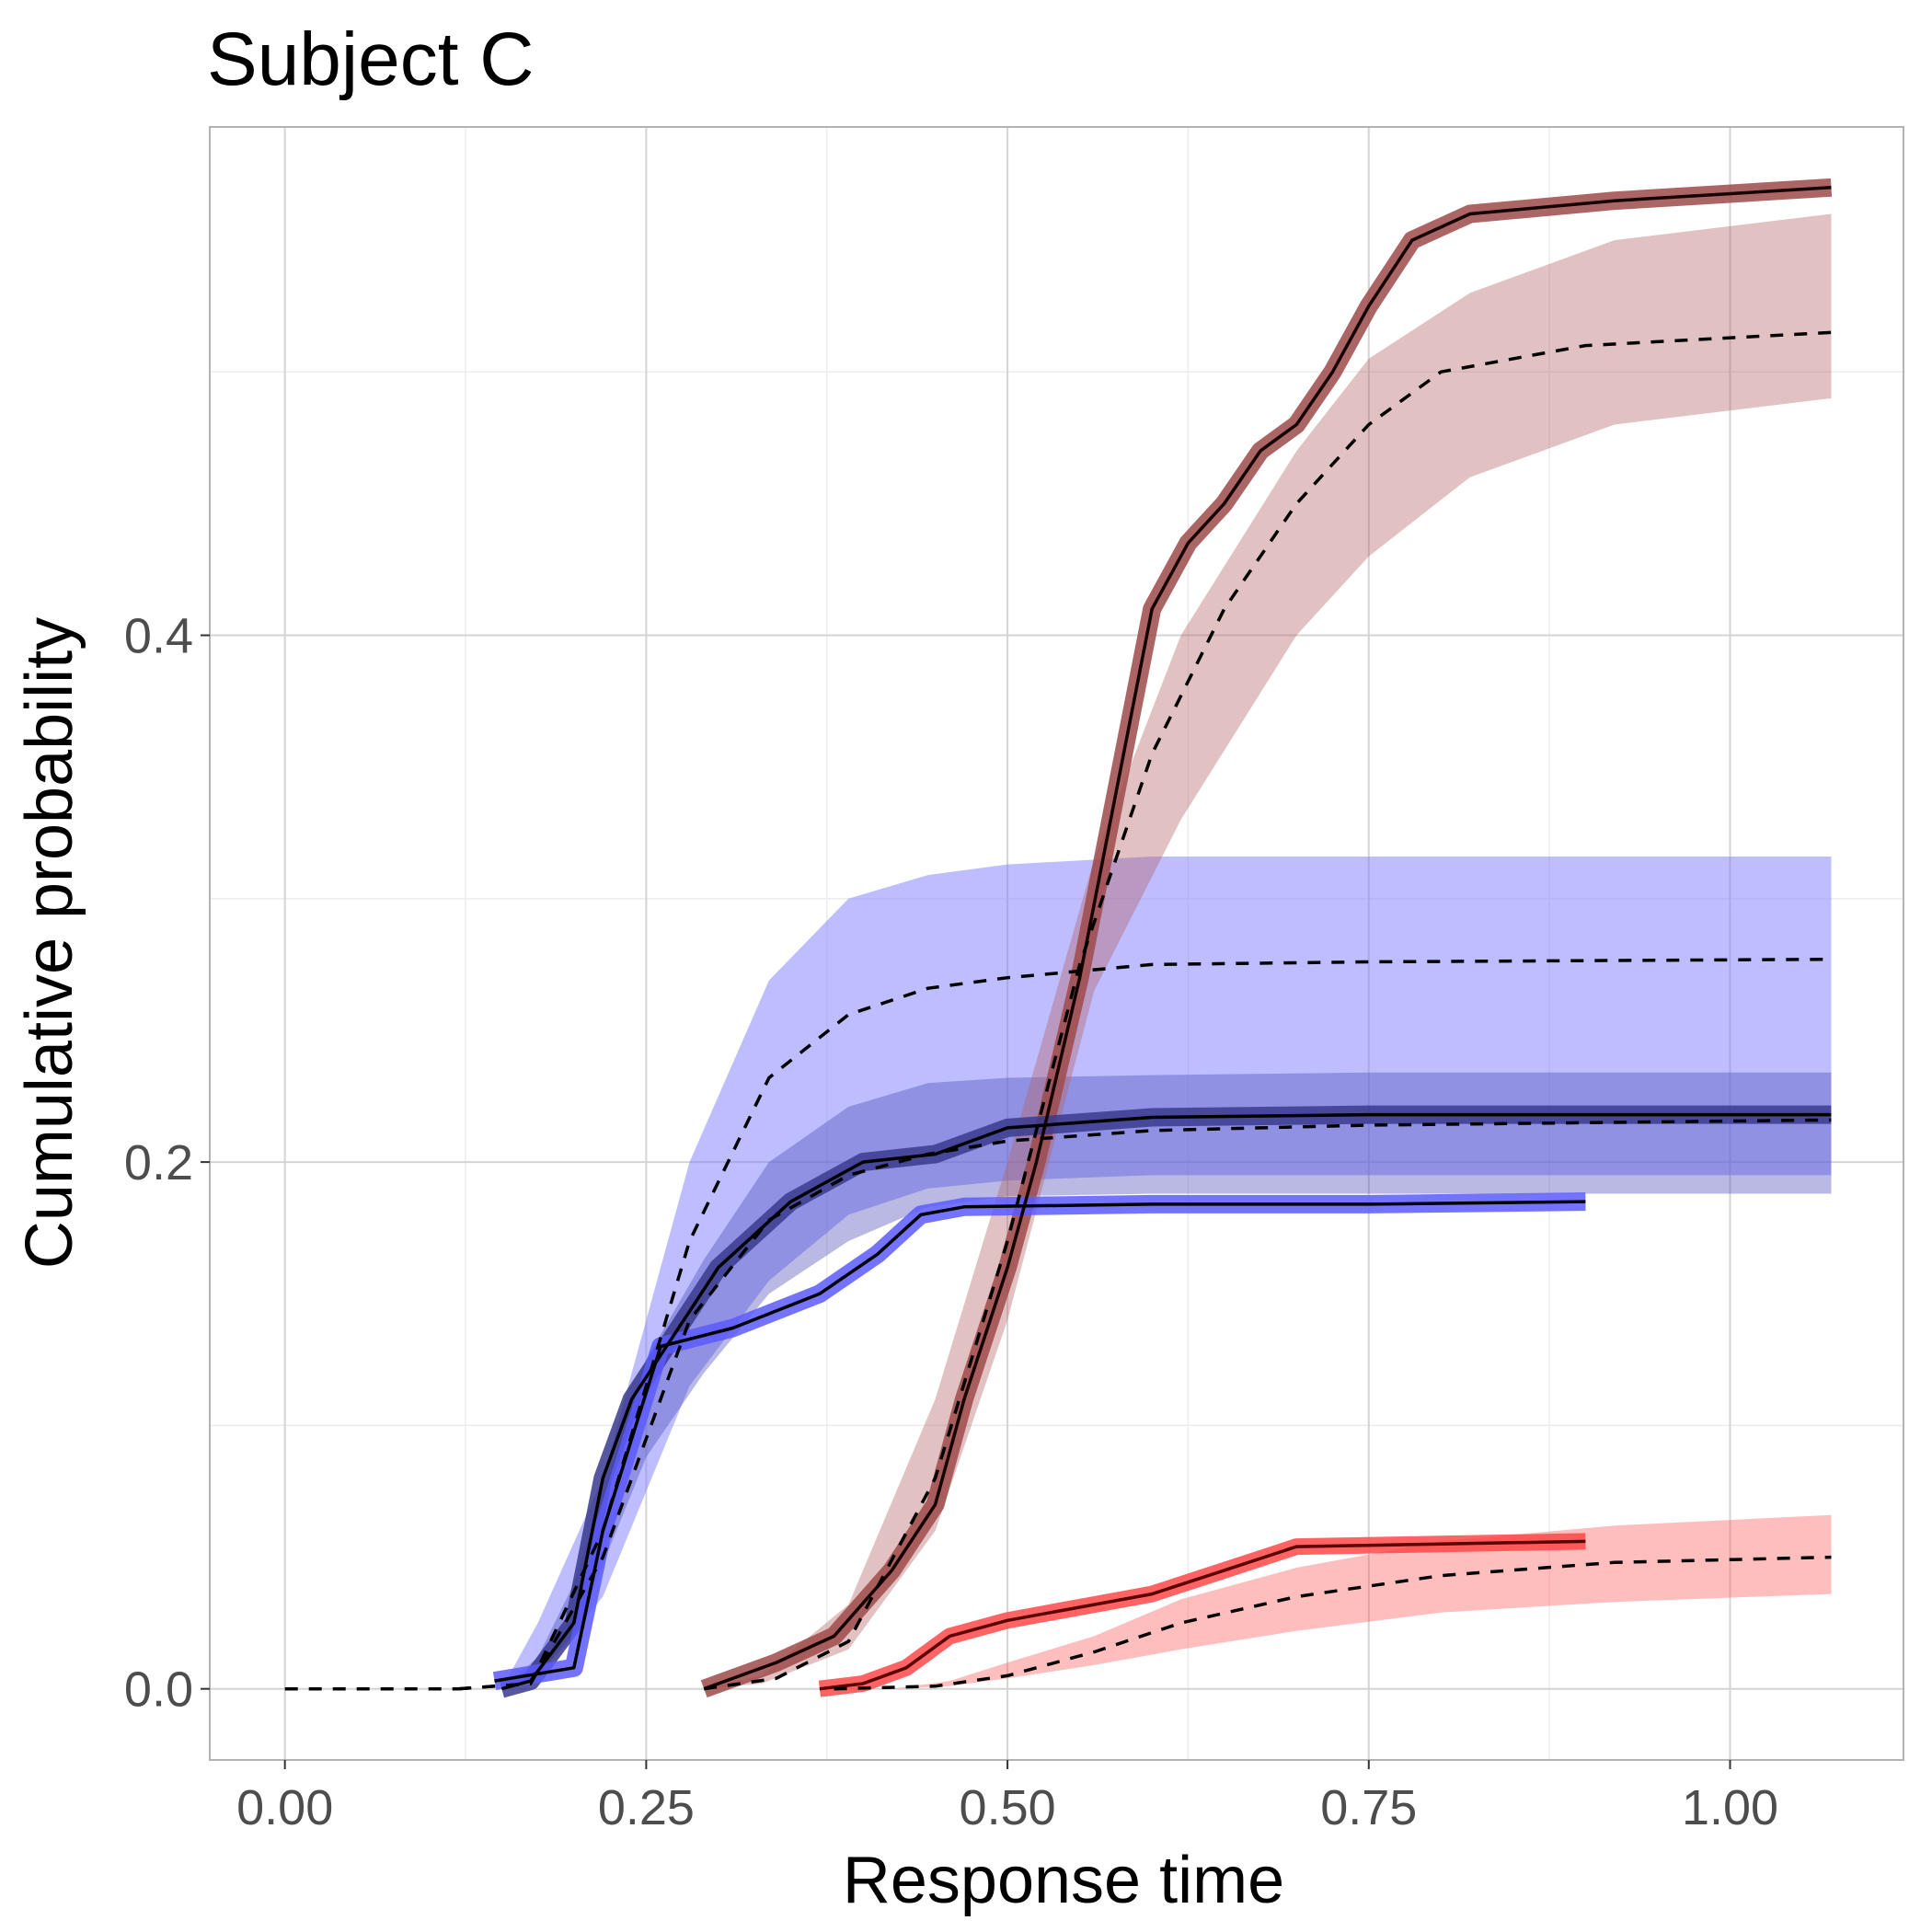 Image resolution: width=1932 pixels, height=1932 pixels. Describe the element at coordinates (158, 1162) in the screenshot. I see `y-tick-label: 0.2` at that location.